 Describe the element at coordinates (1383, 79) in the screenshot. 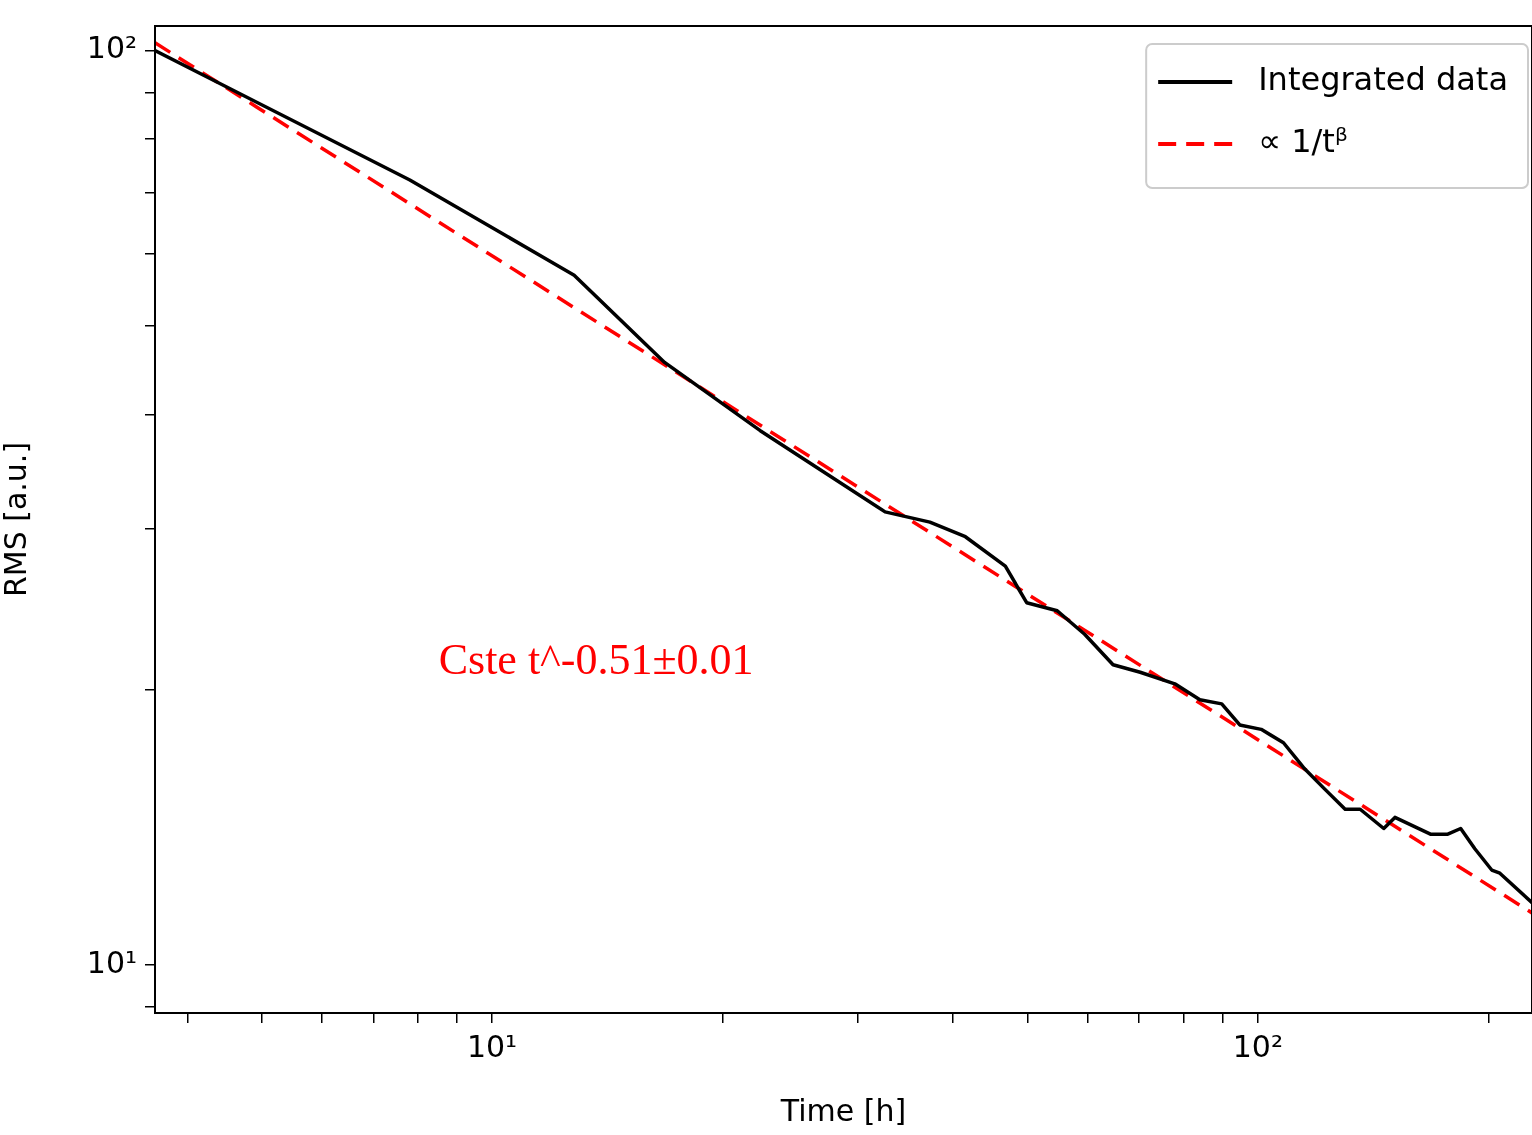

I see `legend-label: Integrated data` at that location.